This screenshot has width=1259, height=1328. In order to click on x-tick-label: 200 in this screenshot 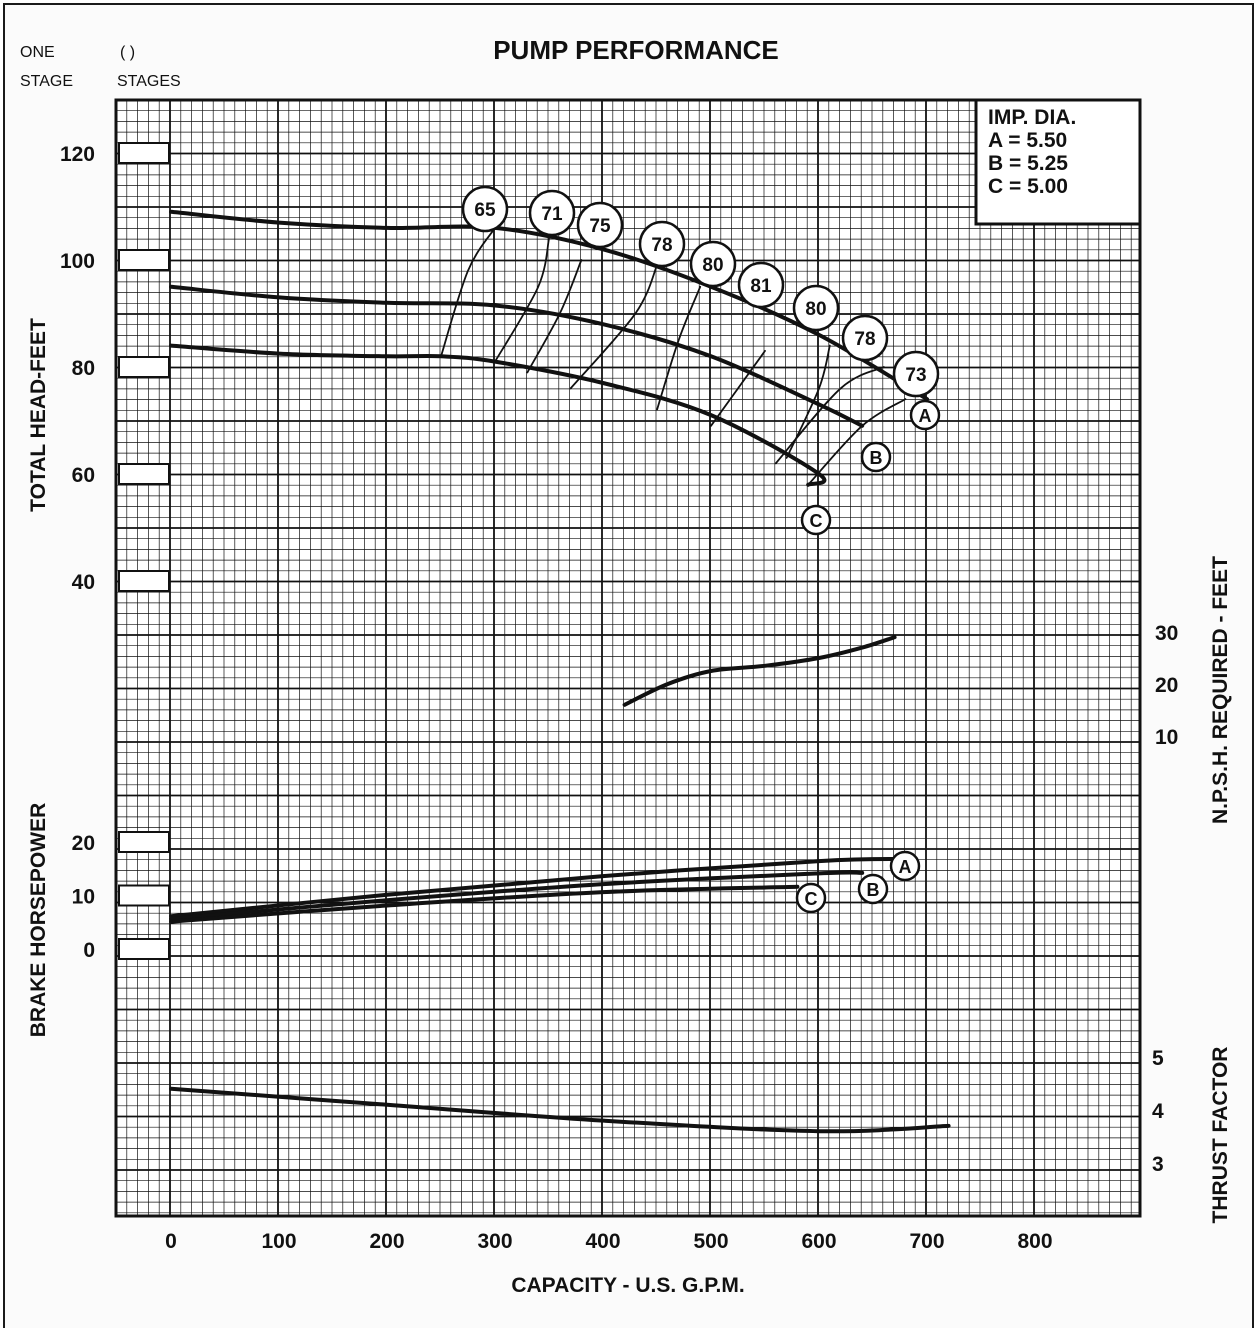, I will do `click(386, 1241)`.